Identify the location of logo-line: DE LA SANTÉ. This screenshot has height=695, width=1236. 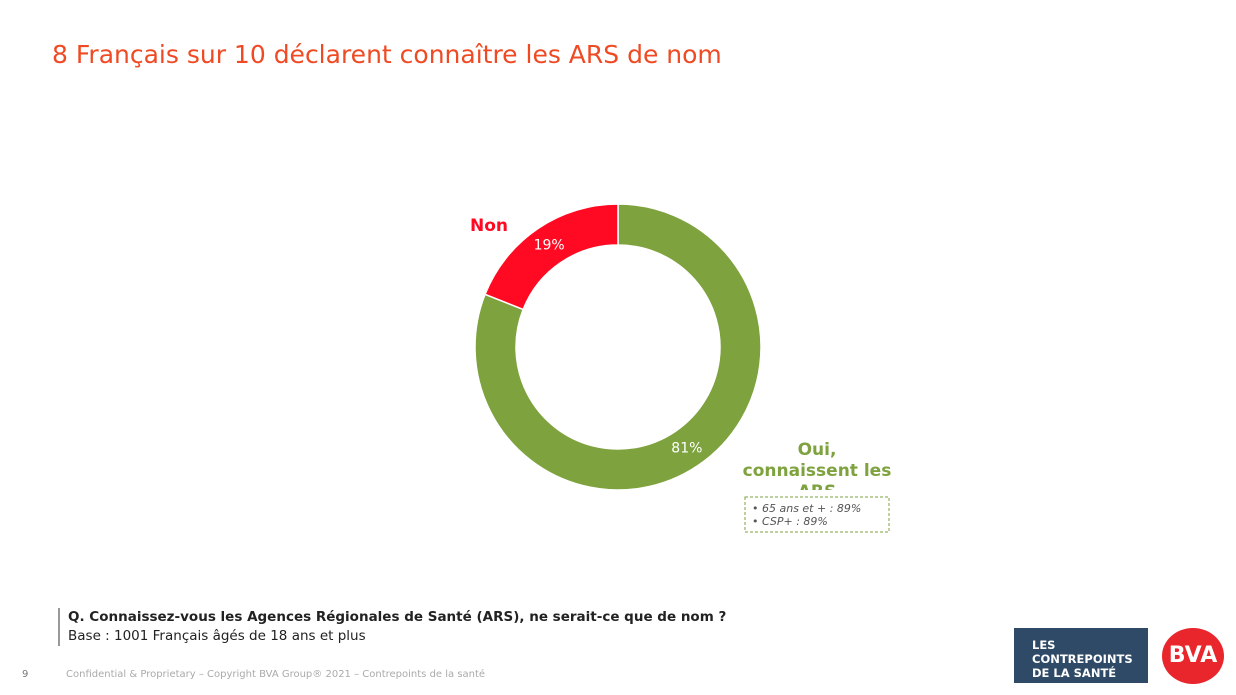
(1074, 673).